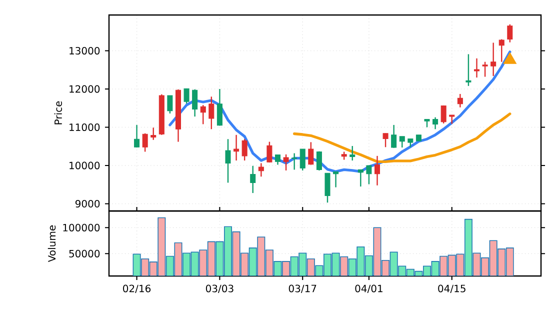  I want to click on x-tick-label: 04/01, so click(368, 289).